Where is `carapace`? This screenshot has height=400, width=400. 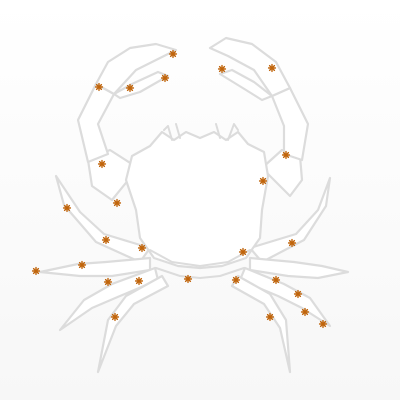 carapace is located at coordinates (197, 200).